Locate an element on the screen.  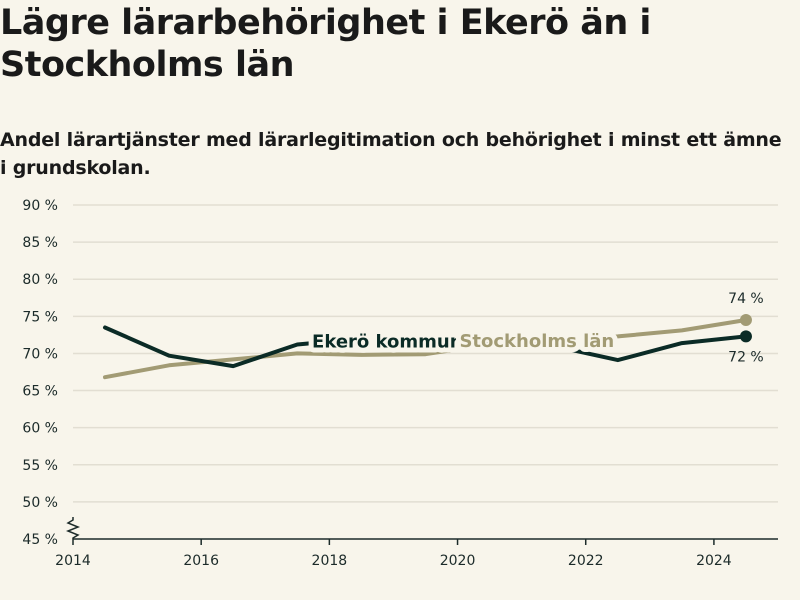
y-tick-label: 90 % is located at coordinates (40, 206).